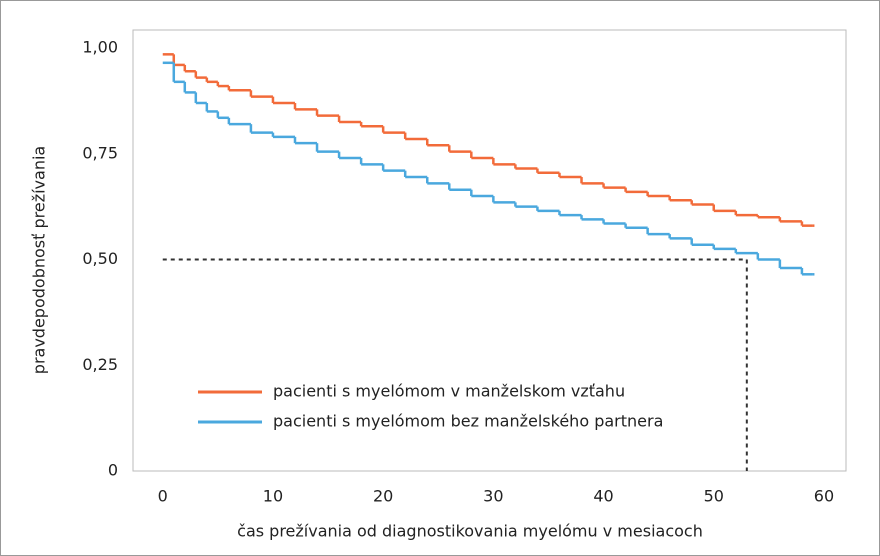  What do you see at coordinates (163, 496) in the screenshot?
I see `x-tick-label: 0` at bounding box center [163, 496].